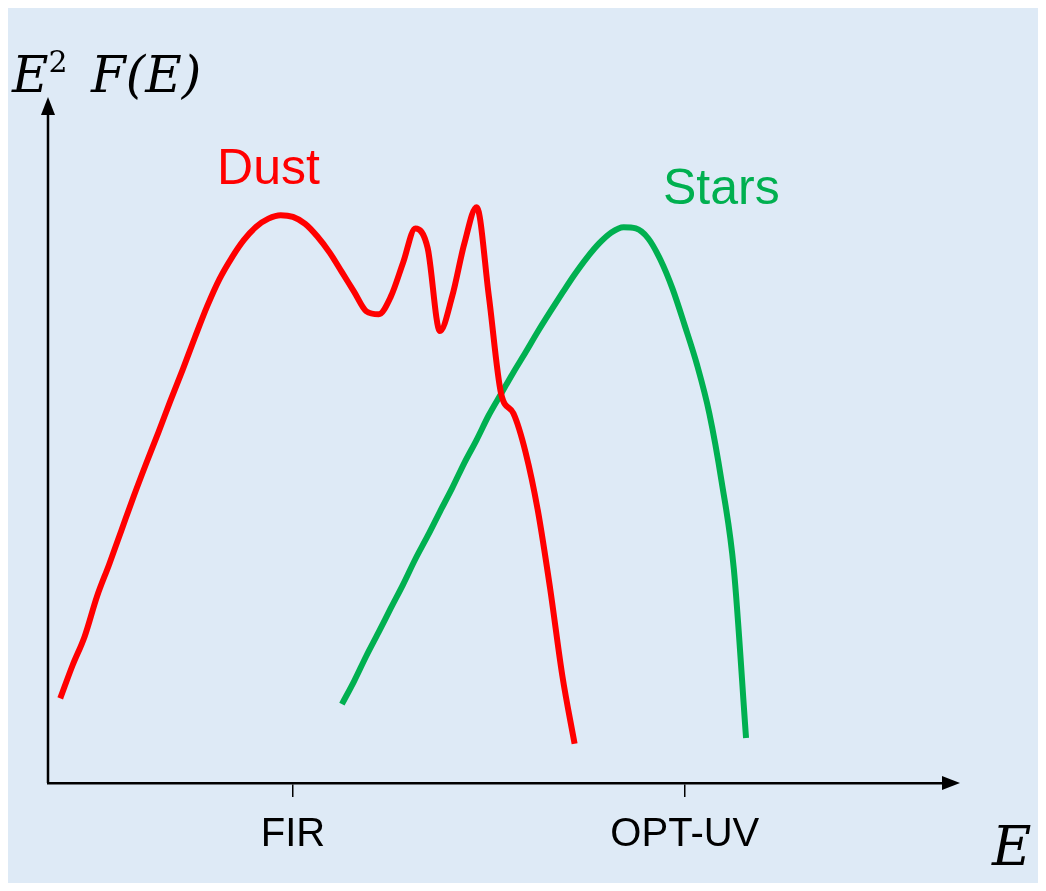  What do you see at coordinates (721, 187) in the screenshot?
I see `series-label: Stars` at bounding box center [721, 187].